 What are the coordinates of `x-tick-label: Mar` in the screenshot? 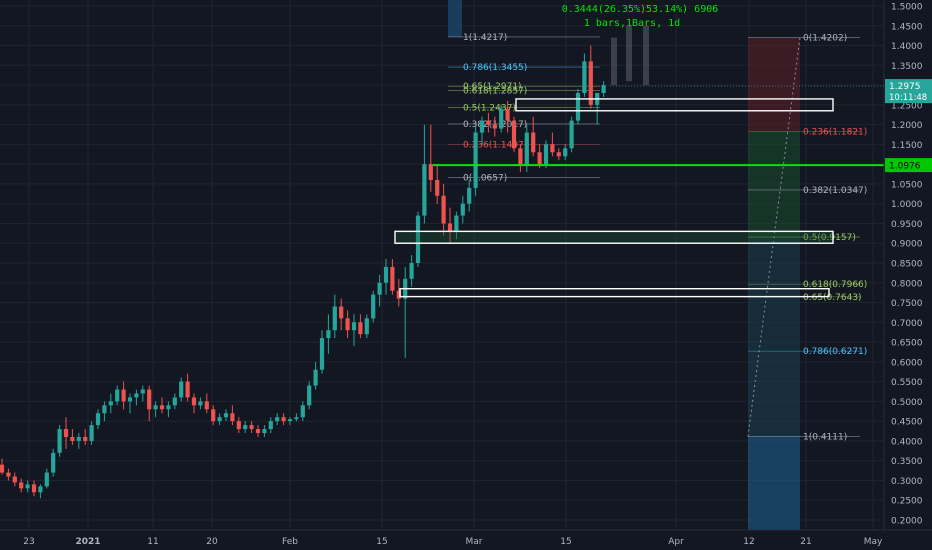 It's located at (474, 542).